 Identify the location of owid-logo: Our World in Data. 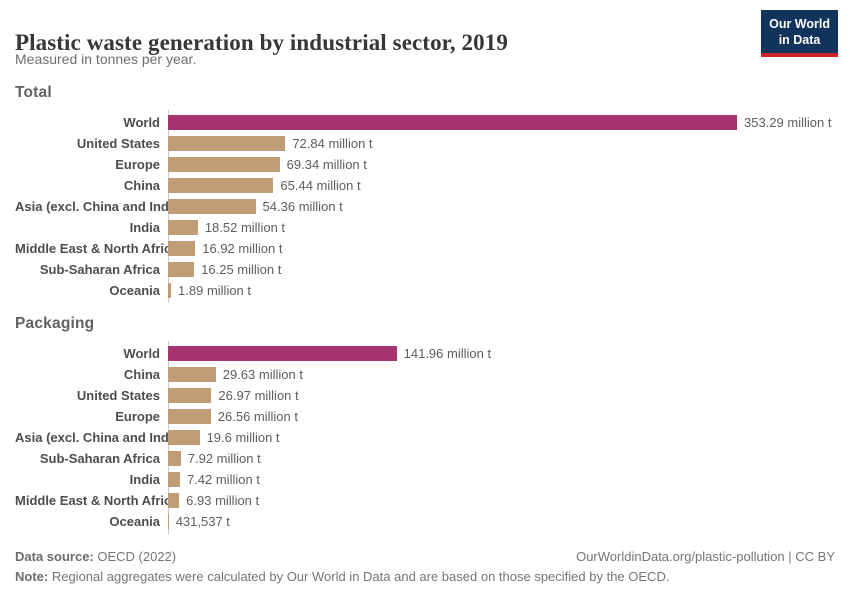
(799, 33).